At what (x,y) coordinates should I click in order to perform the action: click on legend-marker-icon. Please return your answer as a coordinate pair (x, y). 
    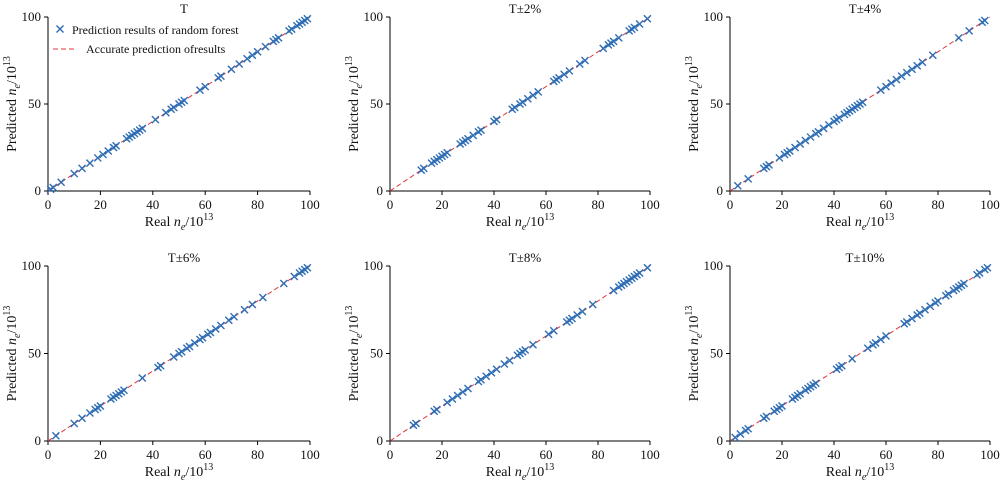
    Looking at the image, I should click on (60, 29).